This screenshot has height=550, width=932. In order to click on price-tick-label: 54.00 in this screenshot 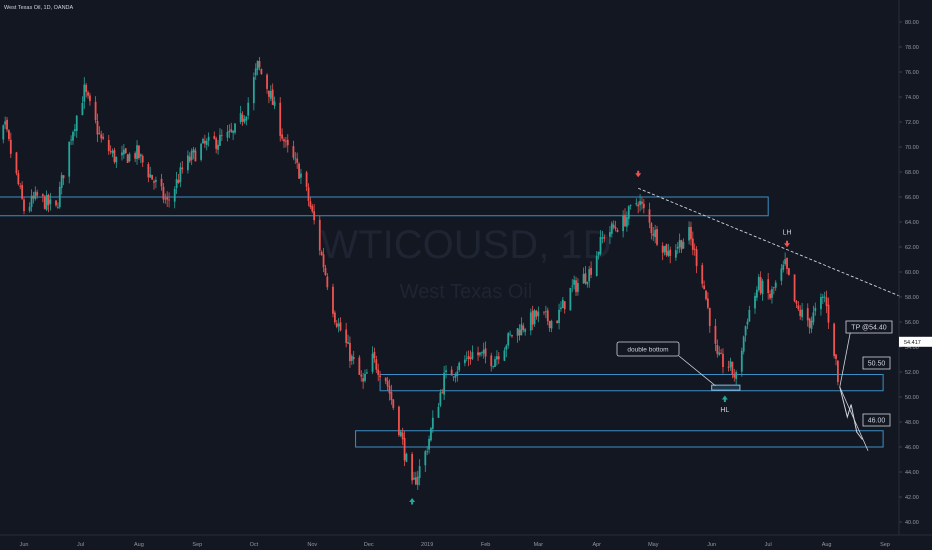, I will do `click(912, 348)`.